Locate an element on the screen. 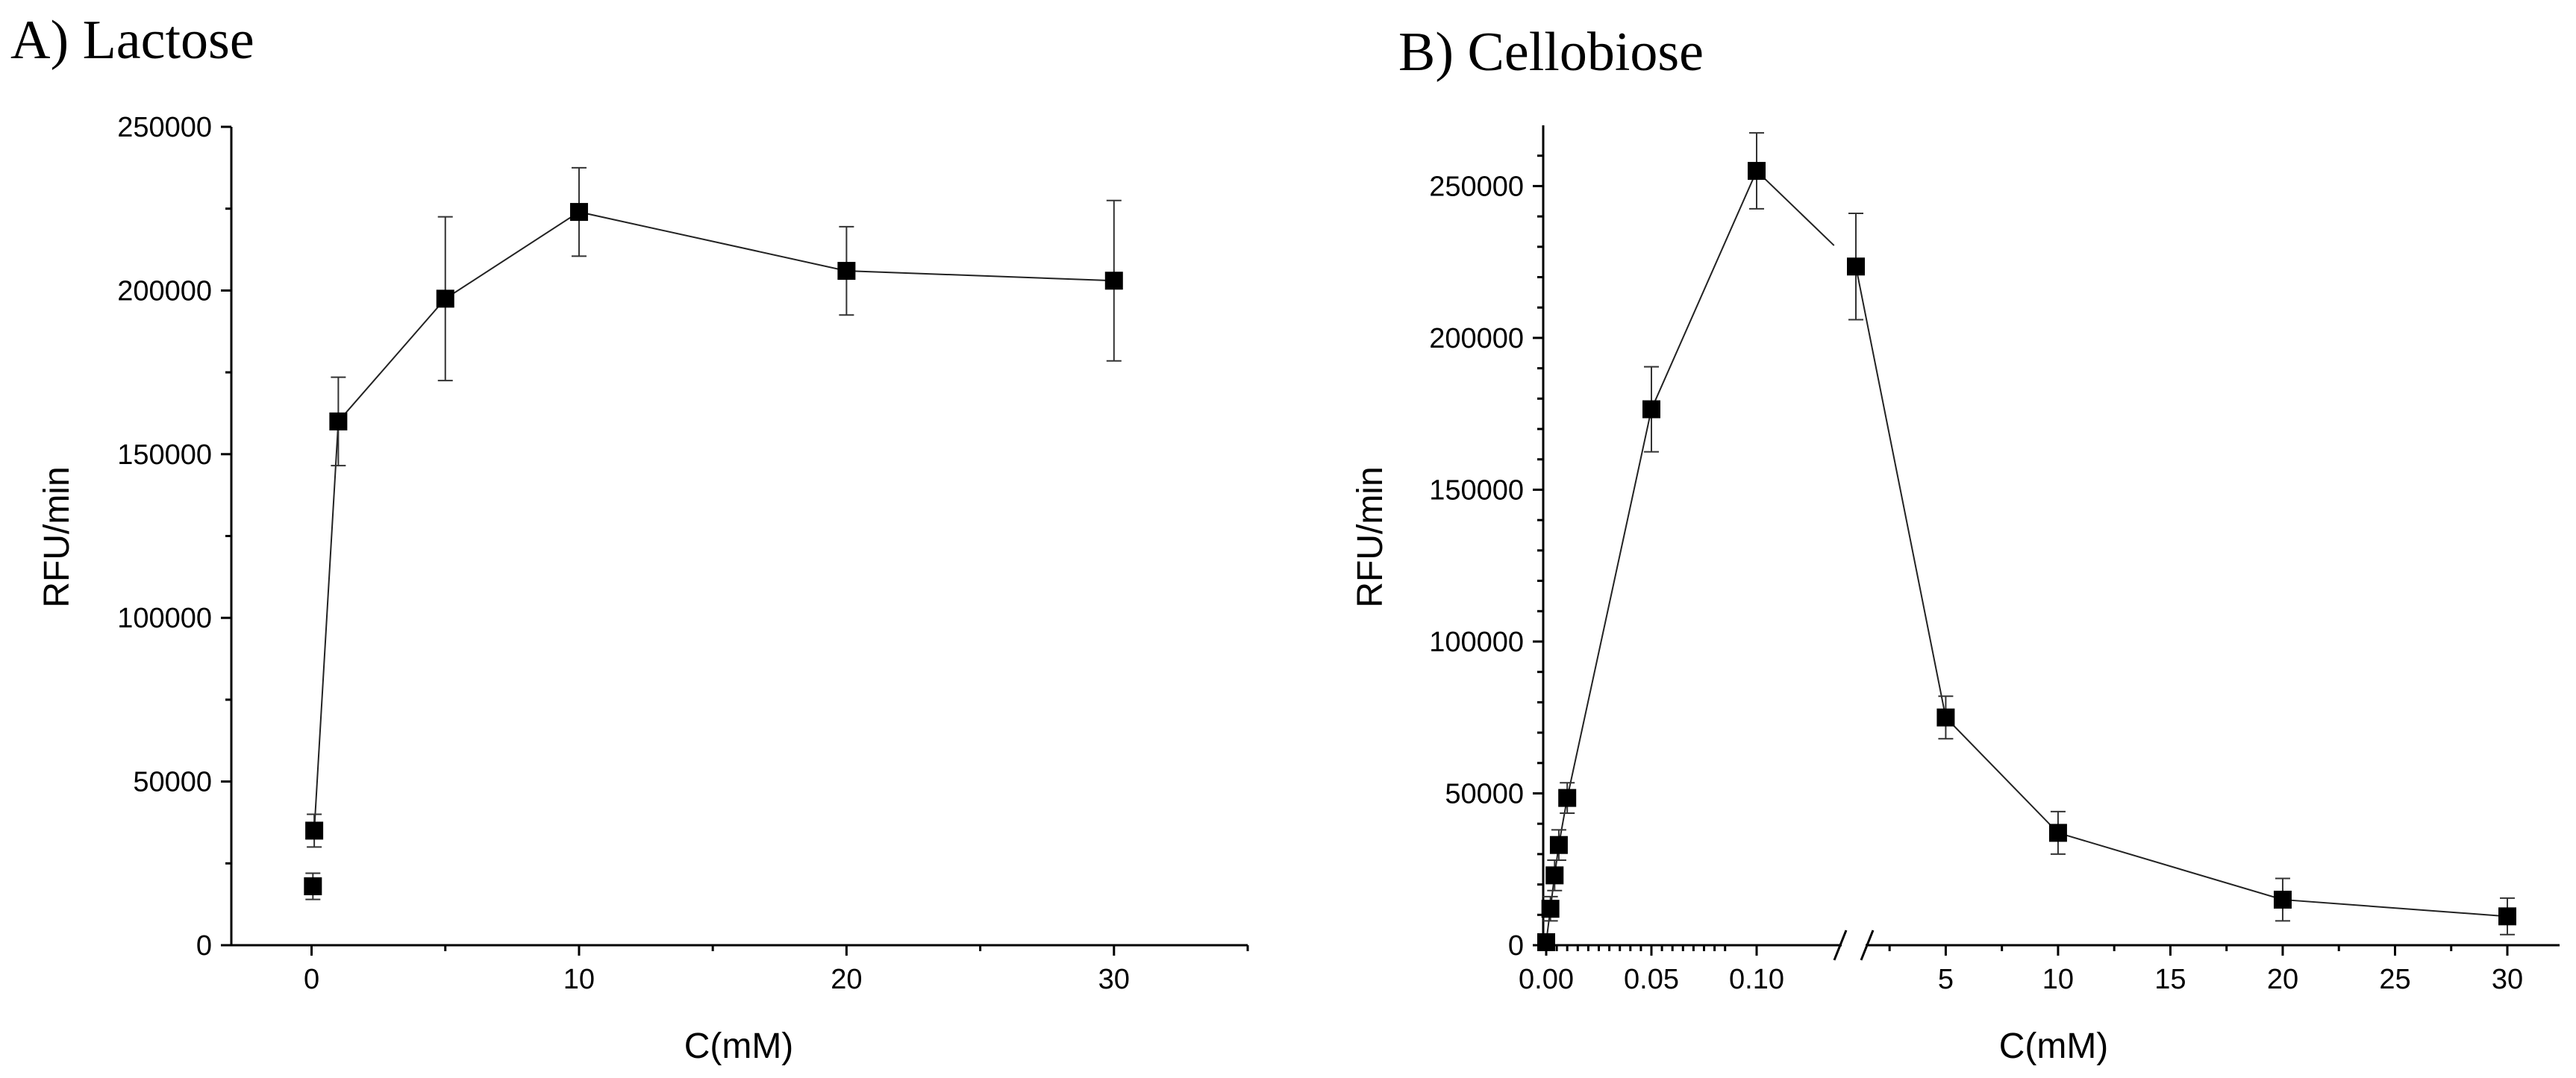 Image resolution: width=2576 pixels, height=1078 pixels. cellobiose-x-tick-label: 15 is located at coordinates (2170, 980).